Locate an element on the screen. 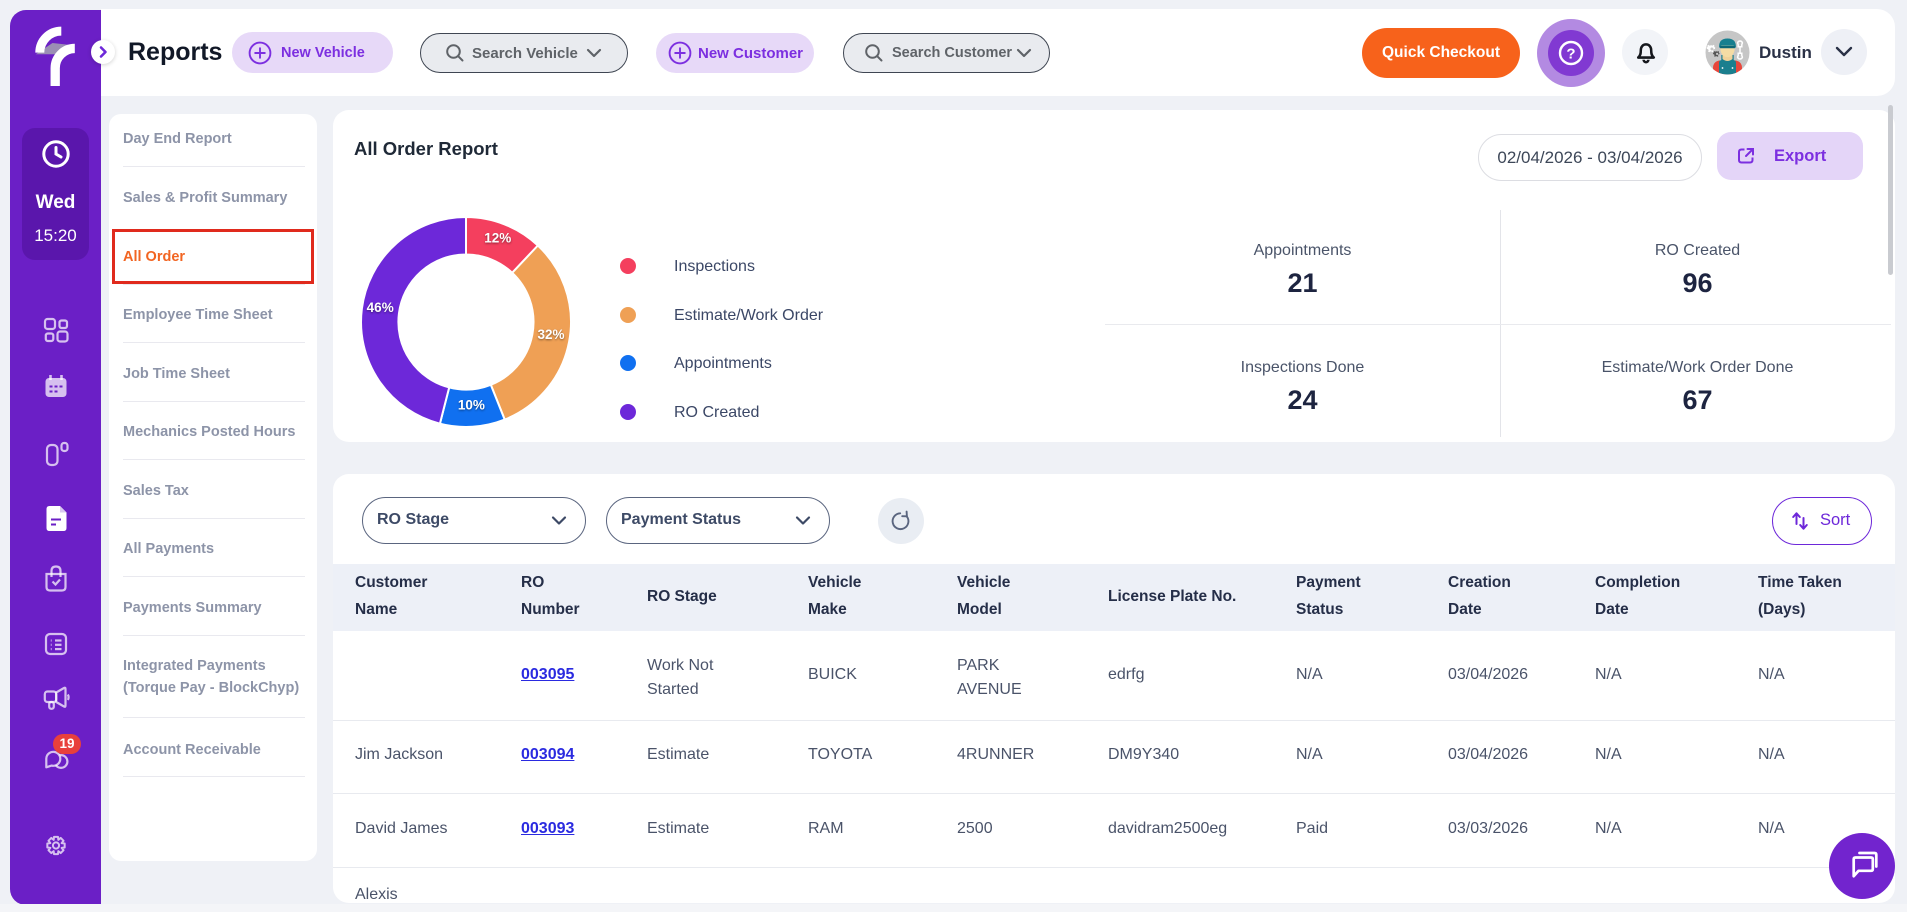 Image resolution: width=1907 pixels, height=912 pixels. svg-text: 10% is located at coordinates (471, 404).